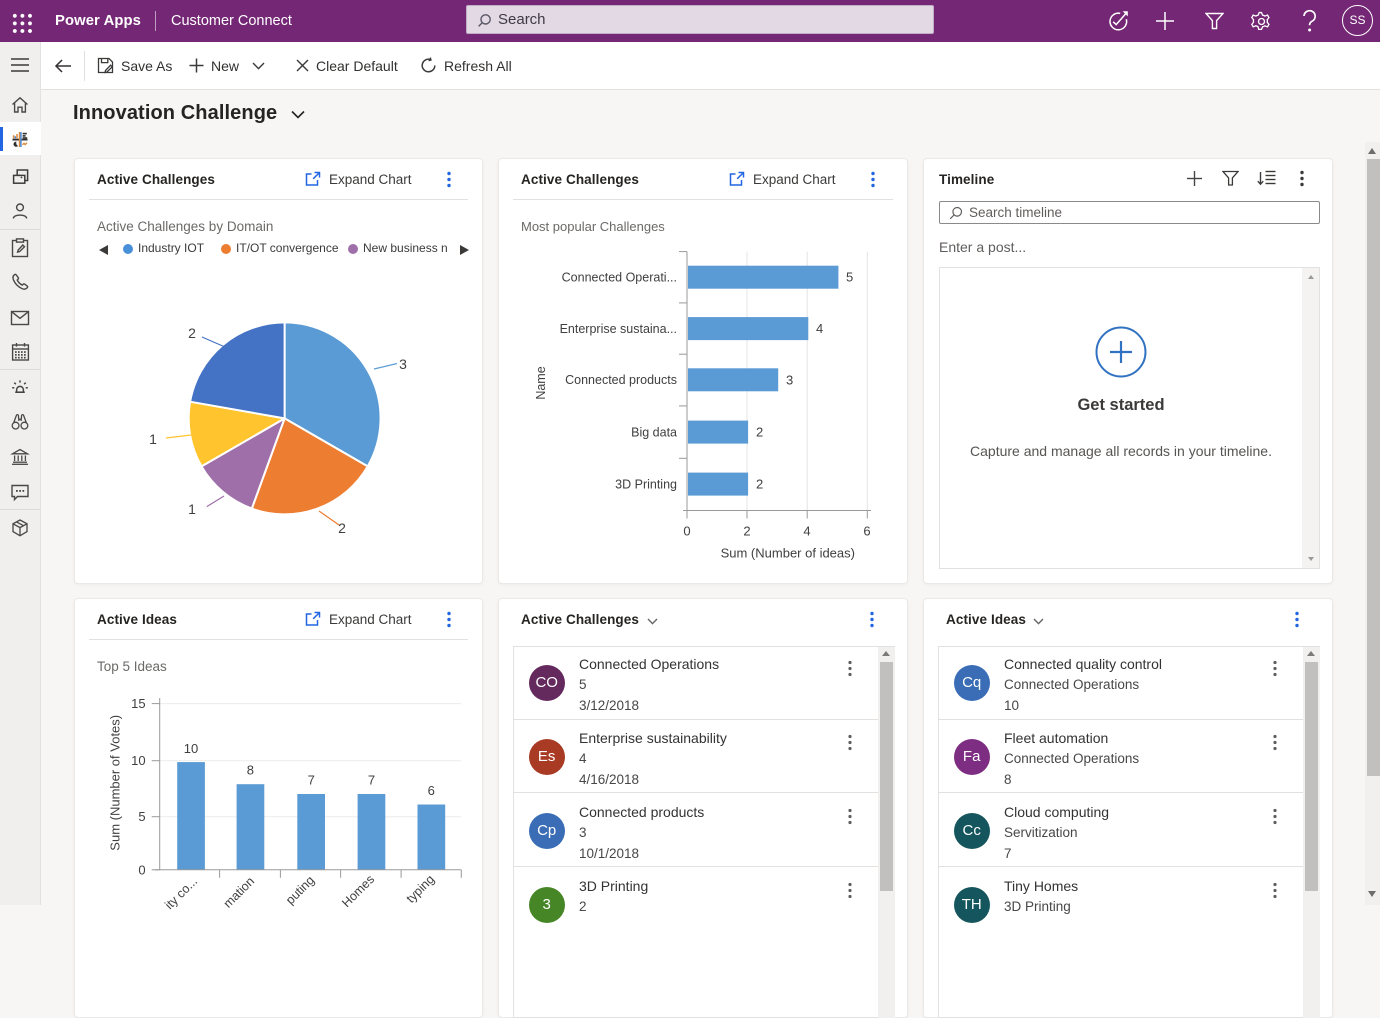 The height and width of the screenshot is (1018, 1380). What do you see at coordinates (541, 382) in the screenshot?
I see `svg-text: Name` at bounding box center [541, 382].